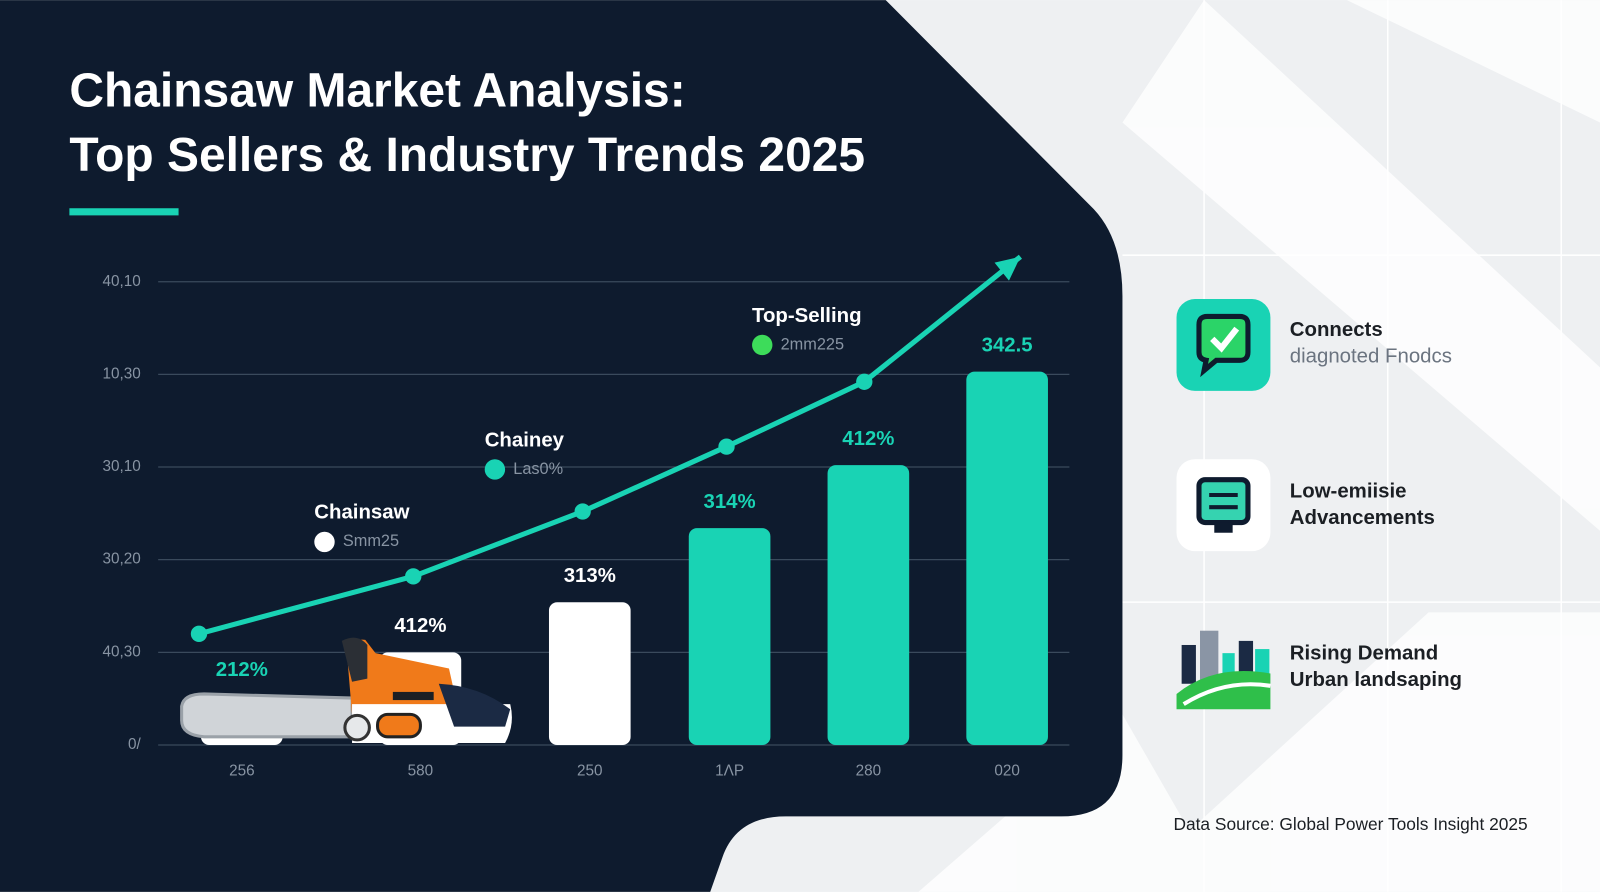 Image resolution: width=1600 pixels, height=892 pixels. I want to click on bar-label: 313%, so click(590, 576).